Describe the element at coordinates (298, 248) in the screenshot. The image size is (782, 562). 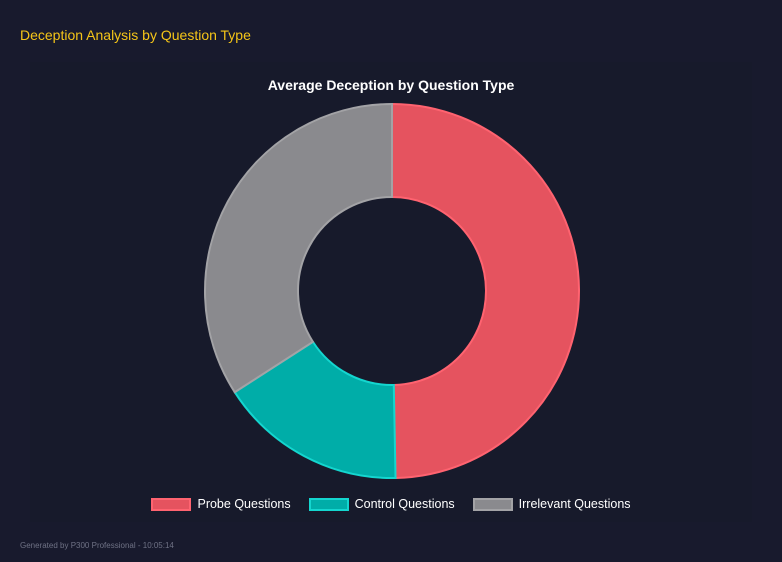
I see `slice-irrelevant` at that location.